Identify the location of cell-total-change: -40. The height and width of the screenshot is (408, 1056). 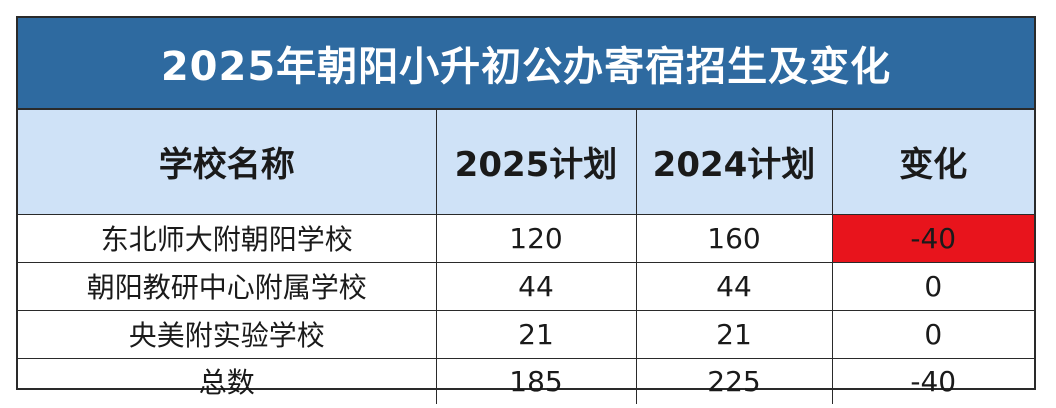
(932, 380).